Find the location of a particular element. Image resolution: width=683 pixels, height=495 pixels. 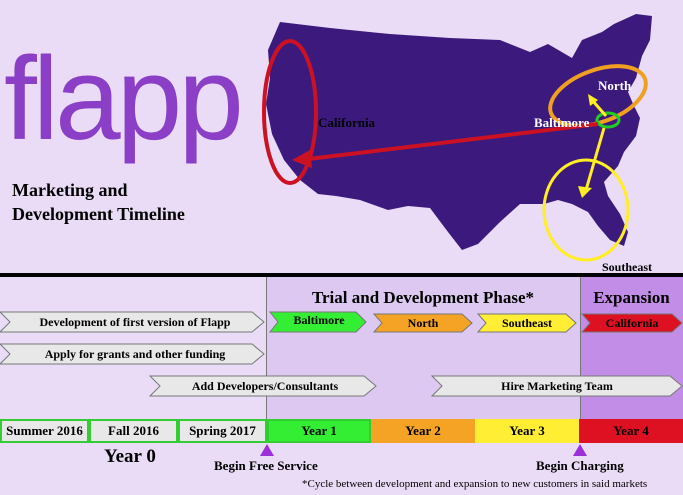

arrow-to-north-head is located at coordinates (593, 100).